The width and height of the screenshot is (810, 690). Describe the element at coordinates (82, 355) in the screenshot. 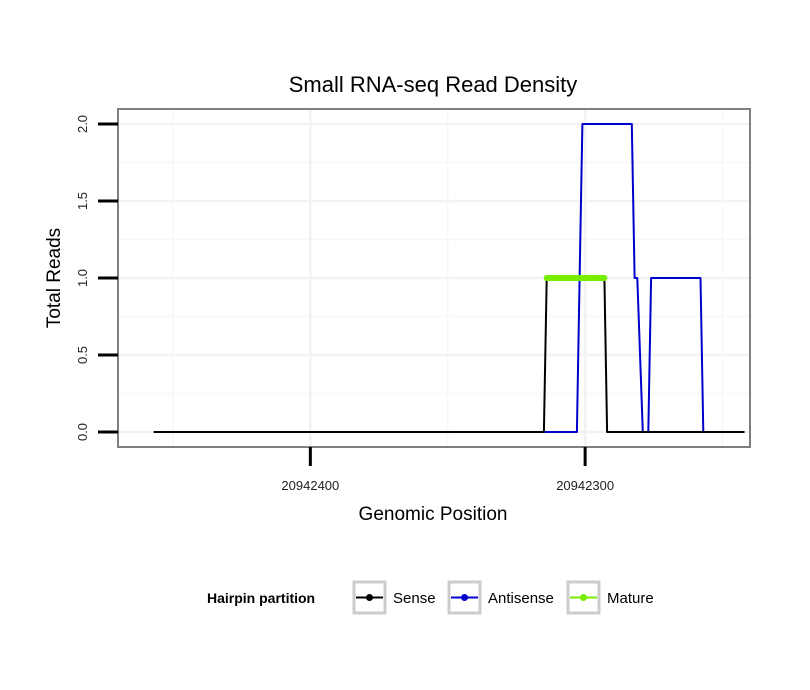

I see `y-tick-label: 0.5` at that location.